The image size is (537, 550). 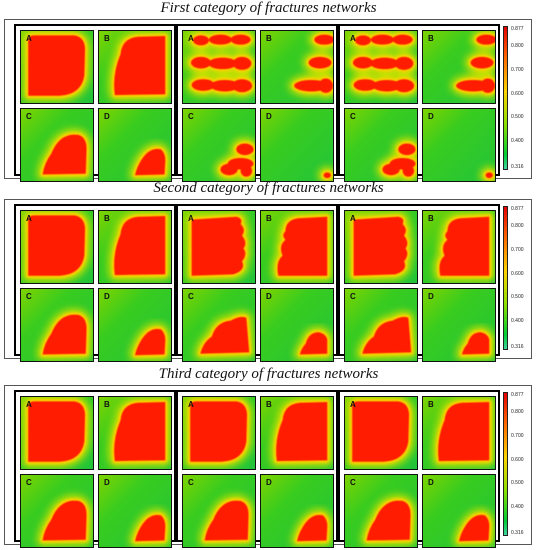 What do you see at coordinates (268, 8) in the screenshot?
I see `section-title: First category of fractures networks` at bounding box center [268, 8].